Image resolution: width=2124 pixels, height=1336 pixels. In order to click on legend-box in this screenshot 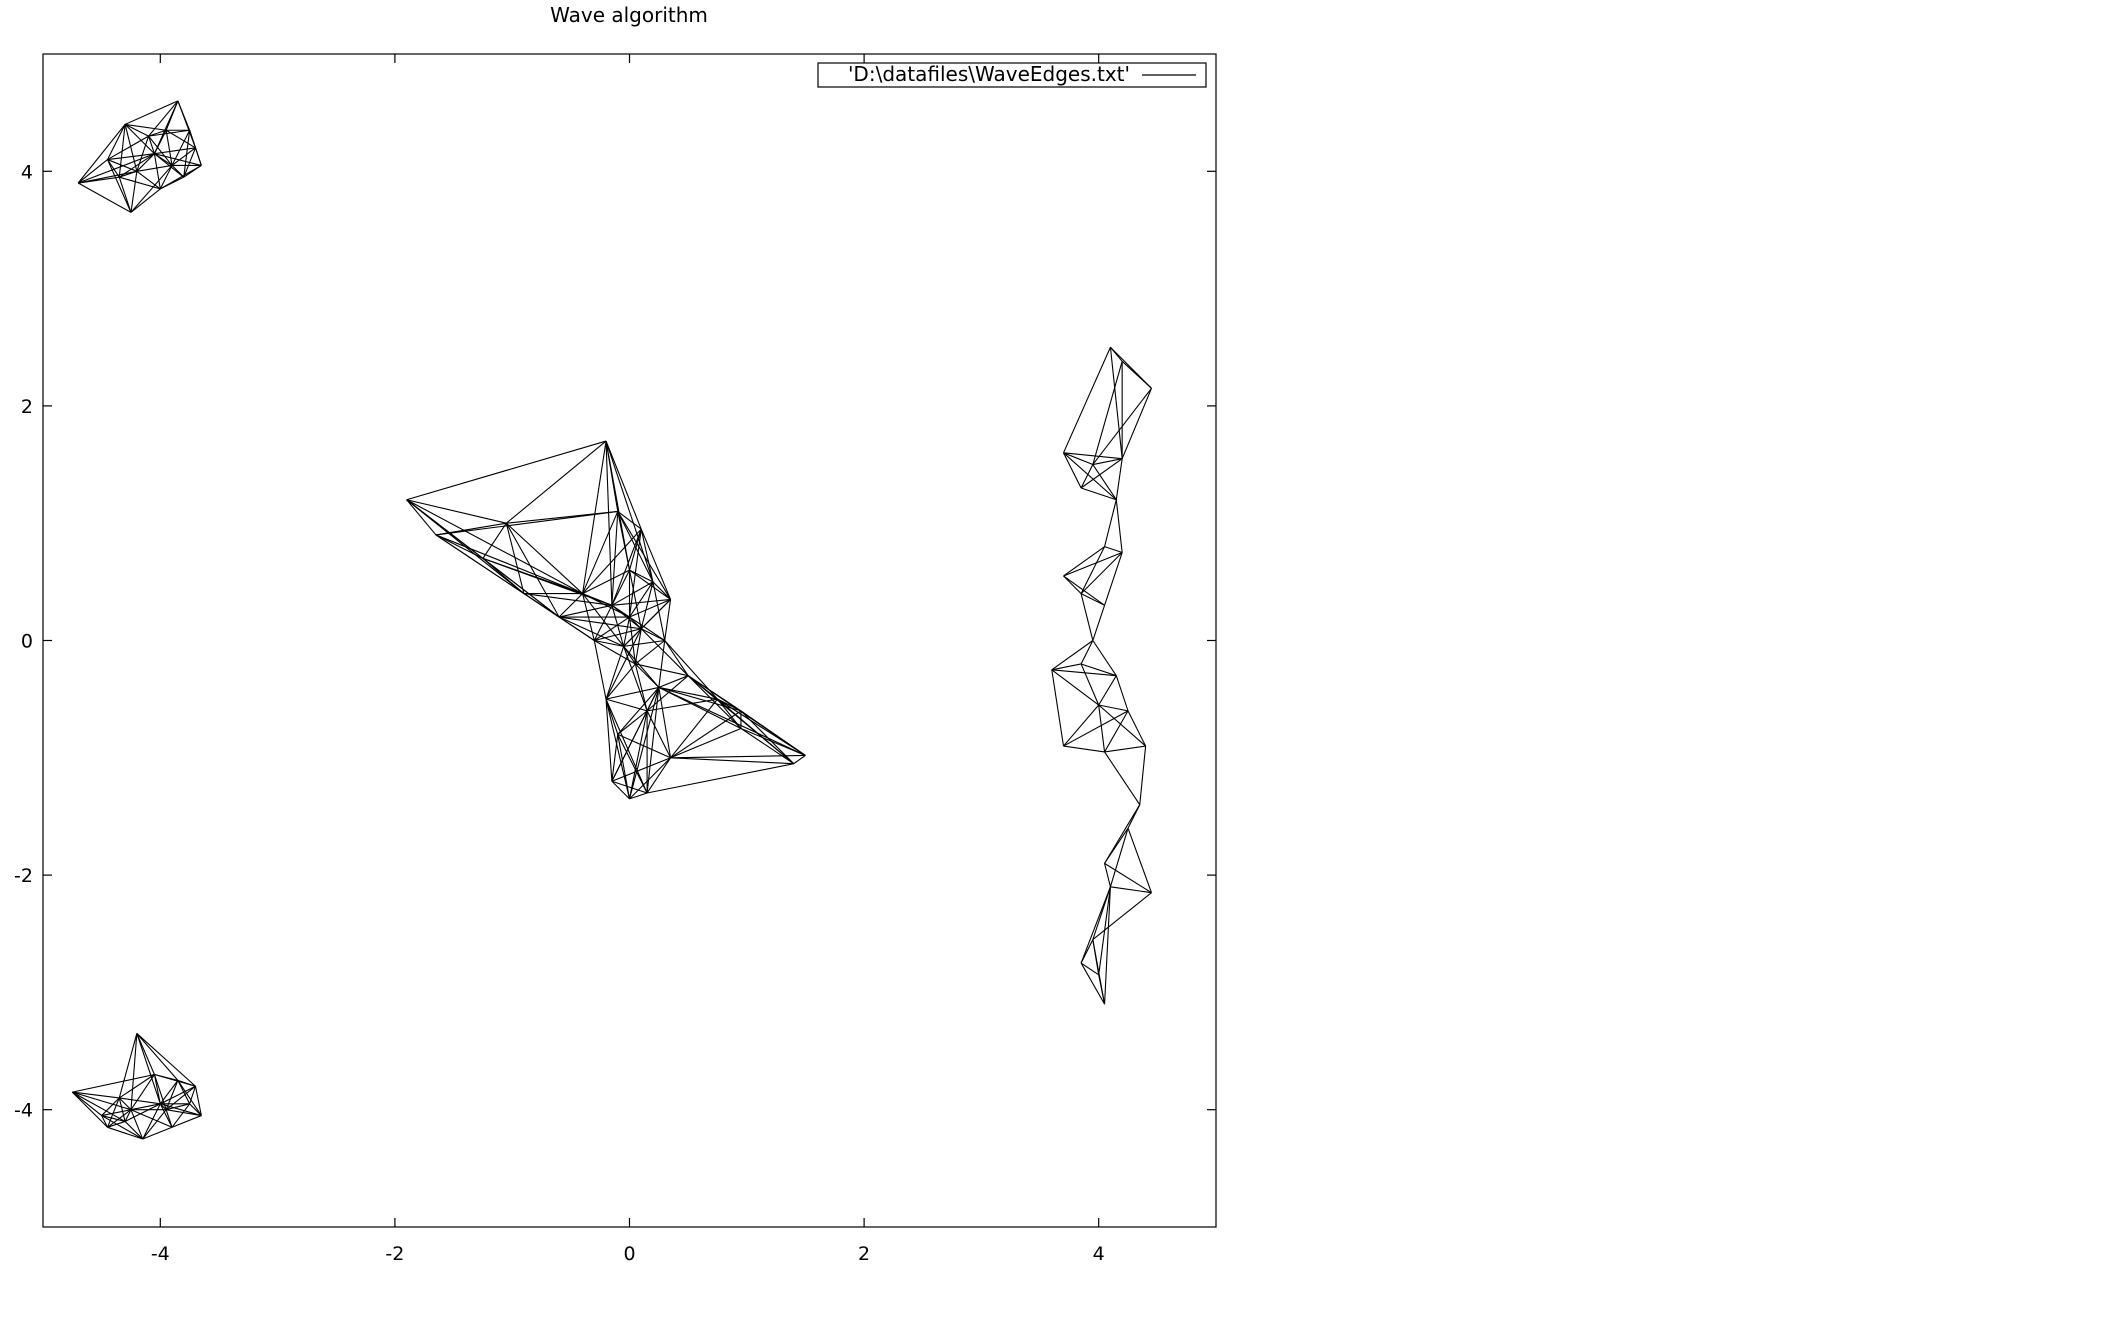, I will do `click(1012, 75)`.